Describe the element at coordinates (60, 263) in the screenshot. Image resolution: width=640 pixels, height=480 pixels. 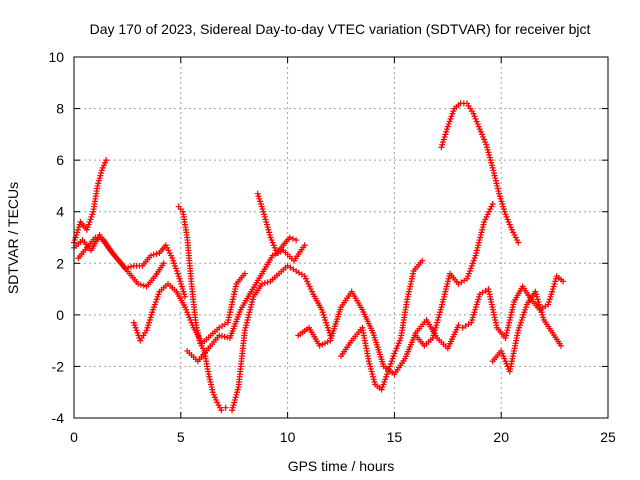
I see `y-tick-label: 2` at that location.